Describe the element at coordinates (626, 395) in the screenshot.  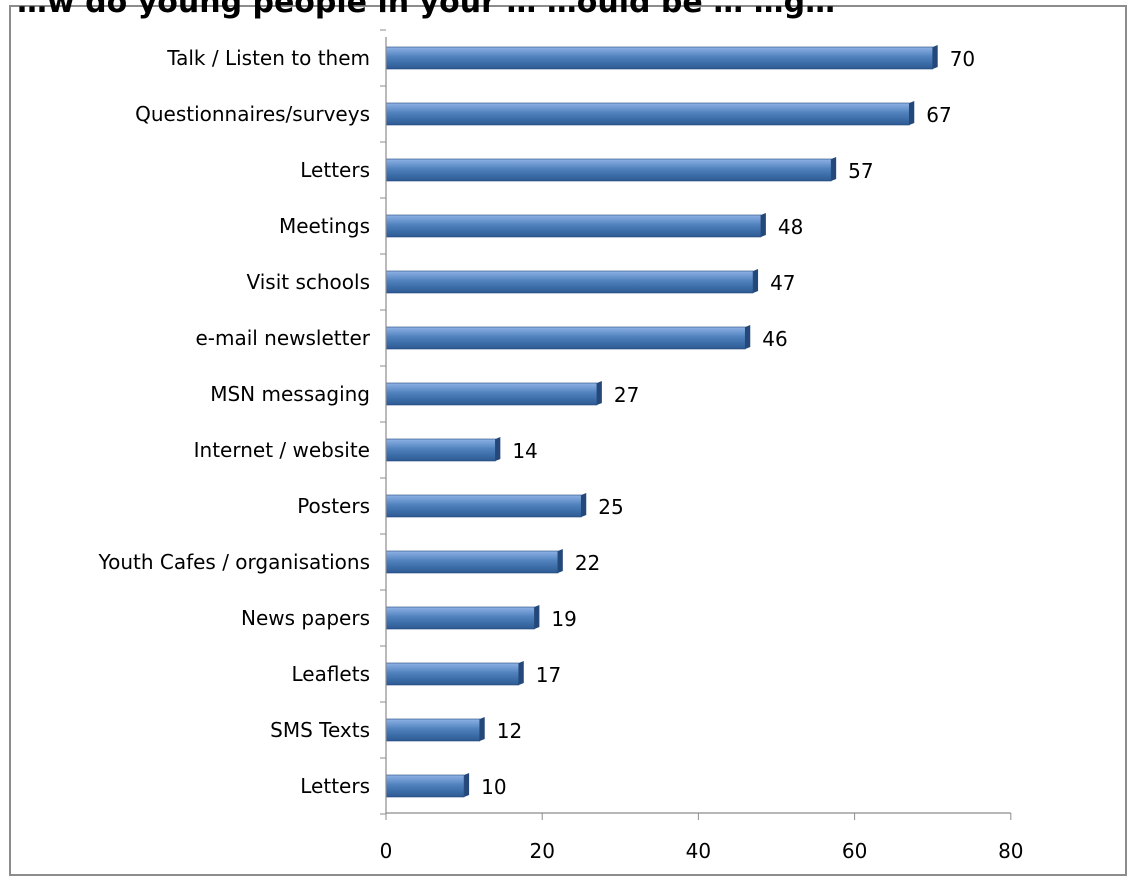
I see `data-label: 27` at that location.